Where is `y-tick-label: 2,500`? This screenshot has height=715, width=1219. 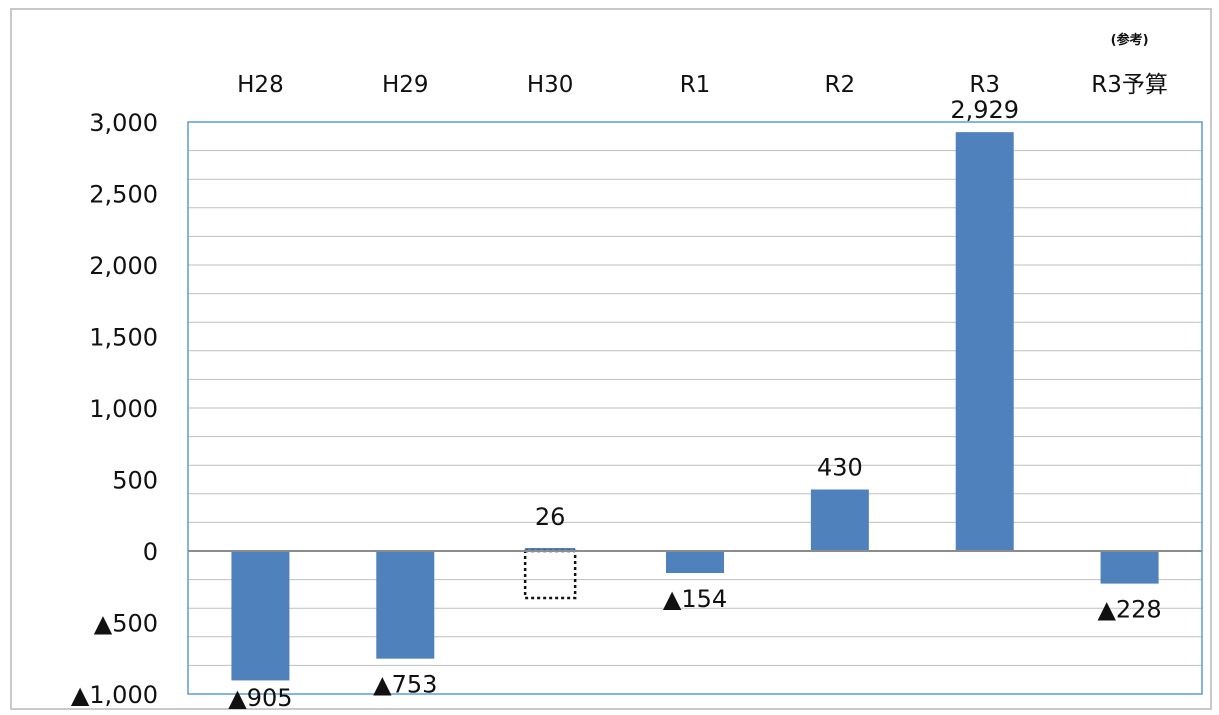
y-tick-label: 2,500 is located at coordinates (123, 195).